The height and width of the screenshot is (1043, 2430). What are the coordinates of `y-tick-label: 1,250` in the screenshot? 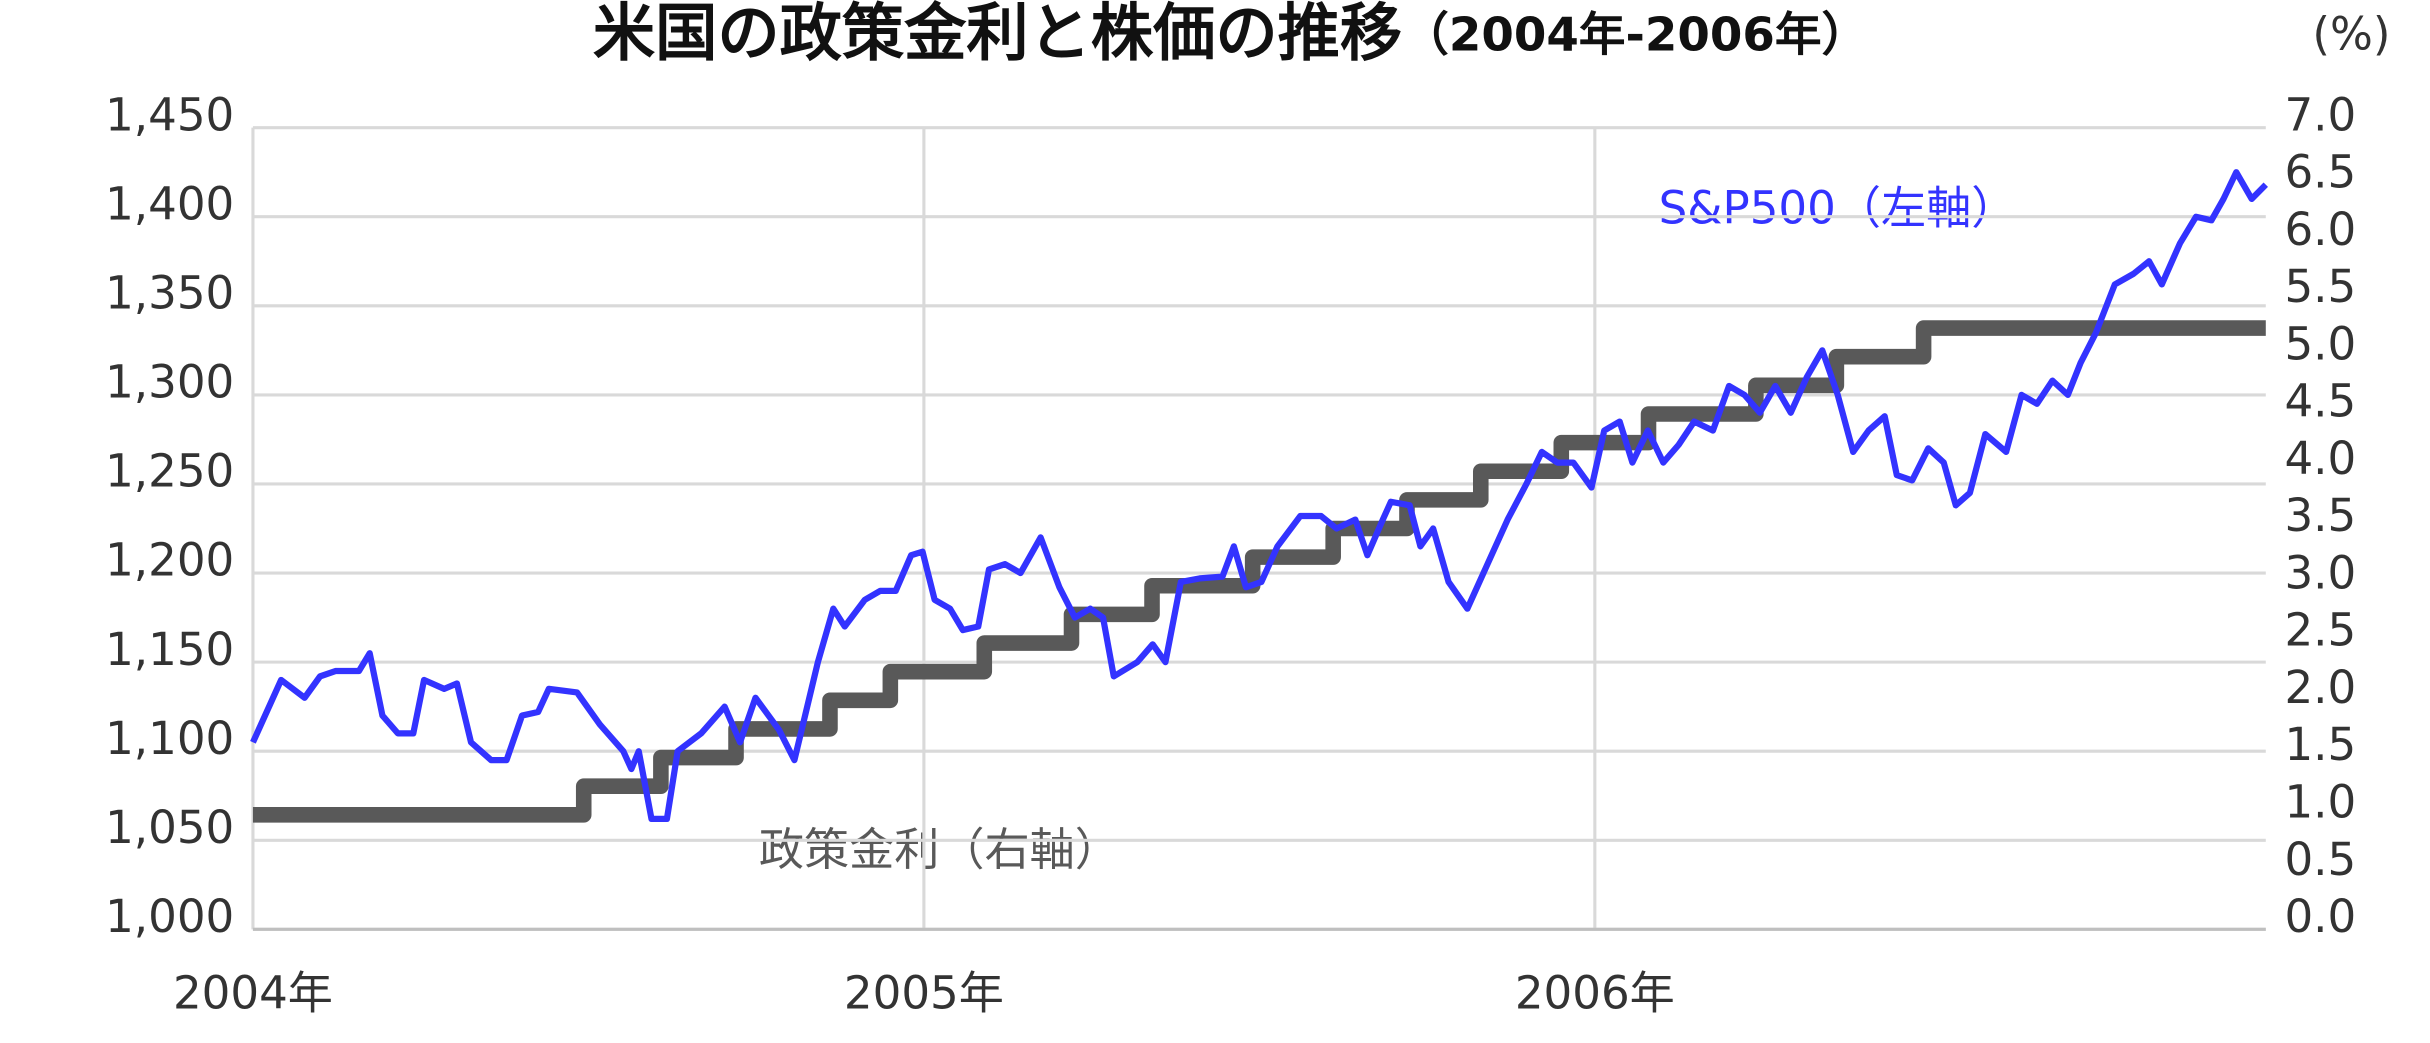 It's located at (169, 471).